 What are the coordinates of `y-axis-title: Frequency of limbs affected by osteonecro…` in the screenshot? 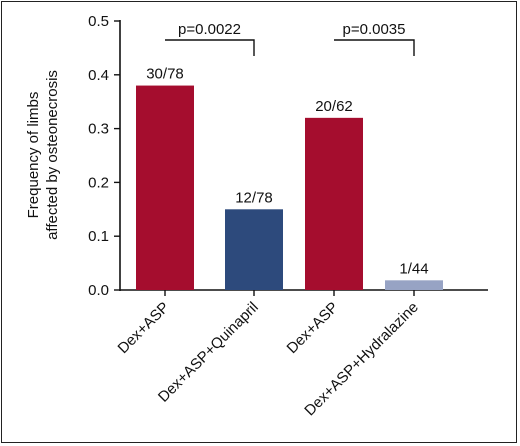 It's located at (43, 155).